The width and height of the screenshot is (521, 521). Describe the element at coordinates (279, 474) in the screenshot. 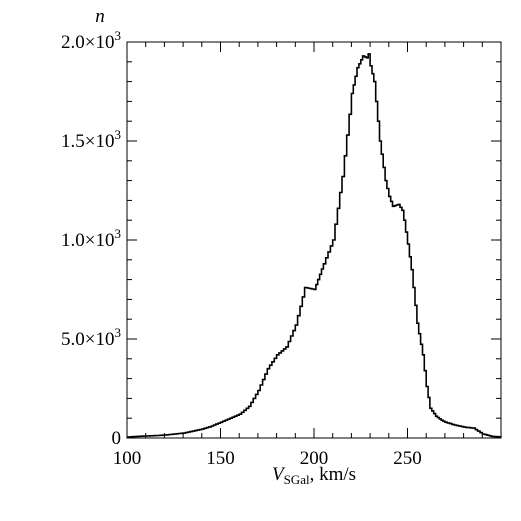

I see `x-axis-label-symbol: V` at that location.